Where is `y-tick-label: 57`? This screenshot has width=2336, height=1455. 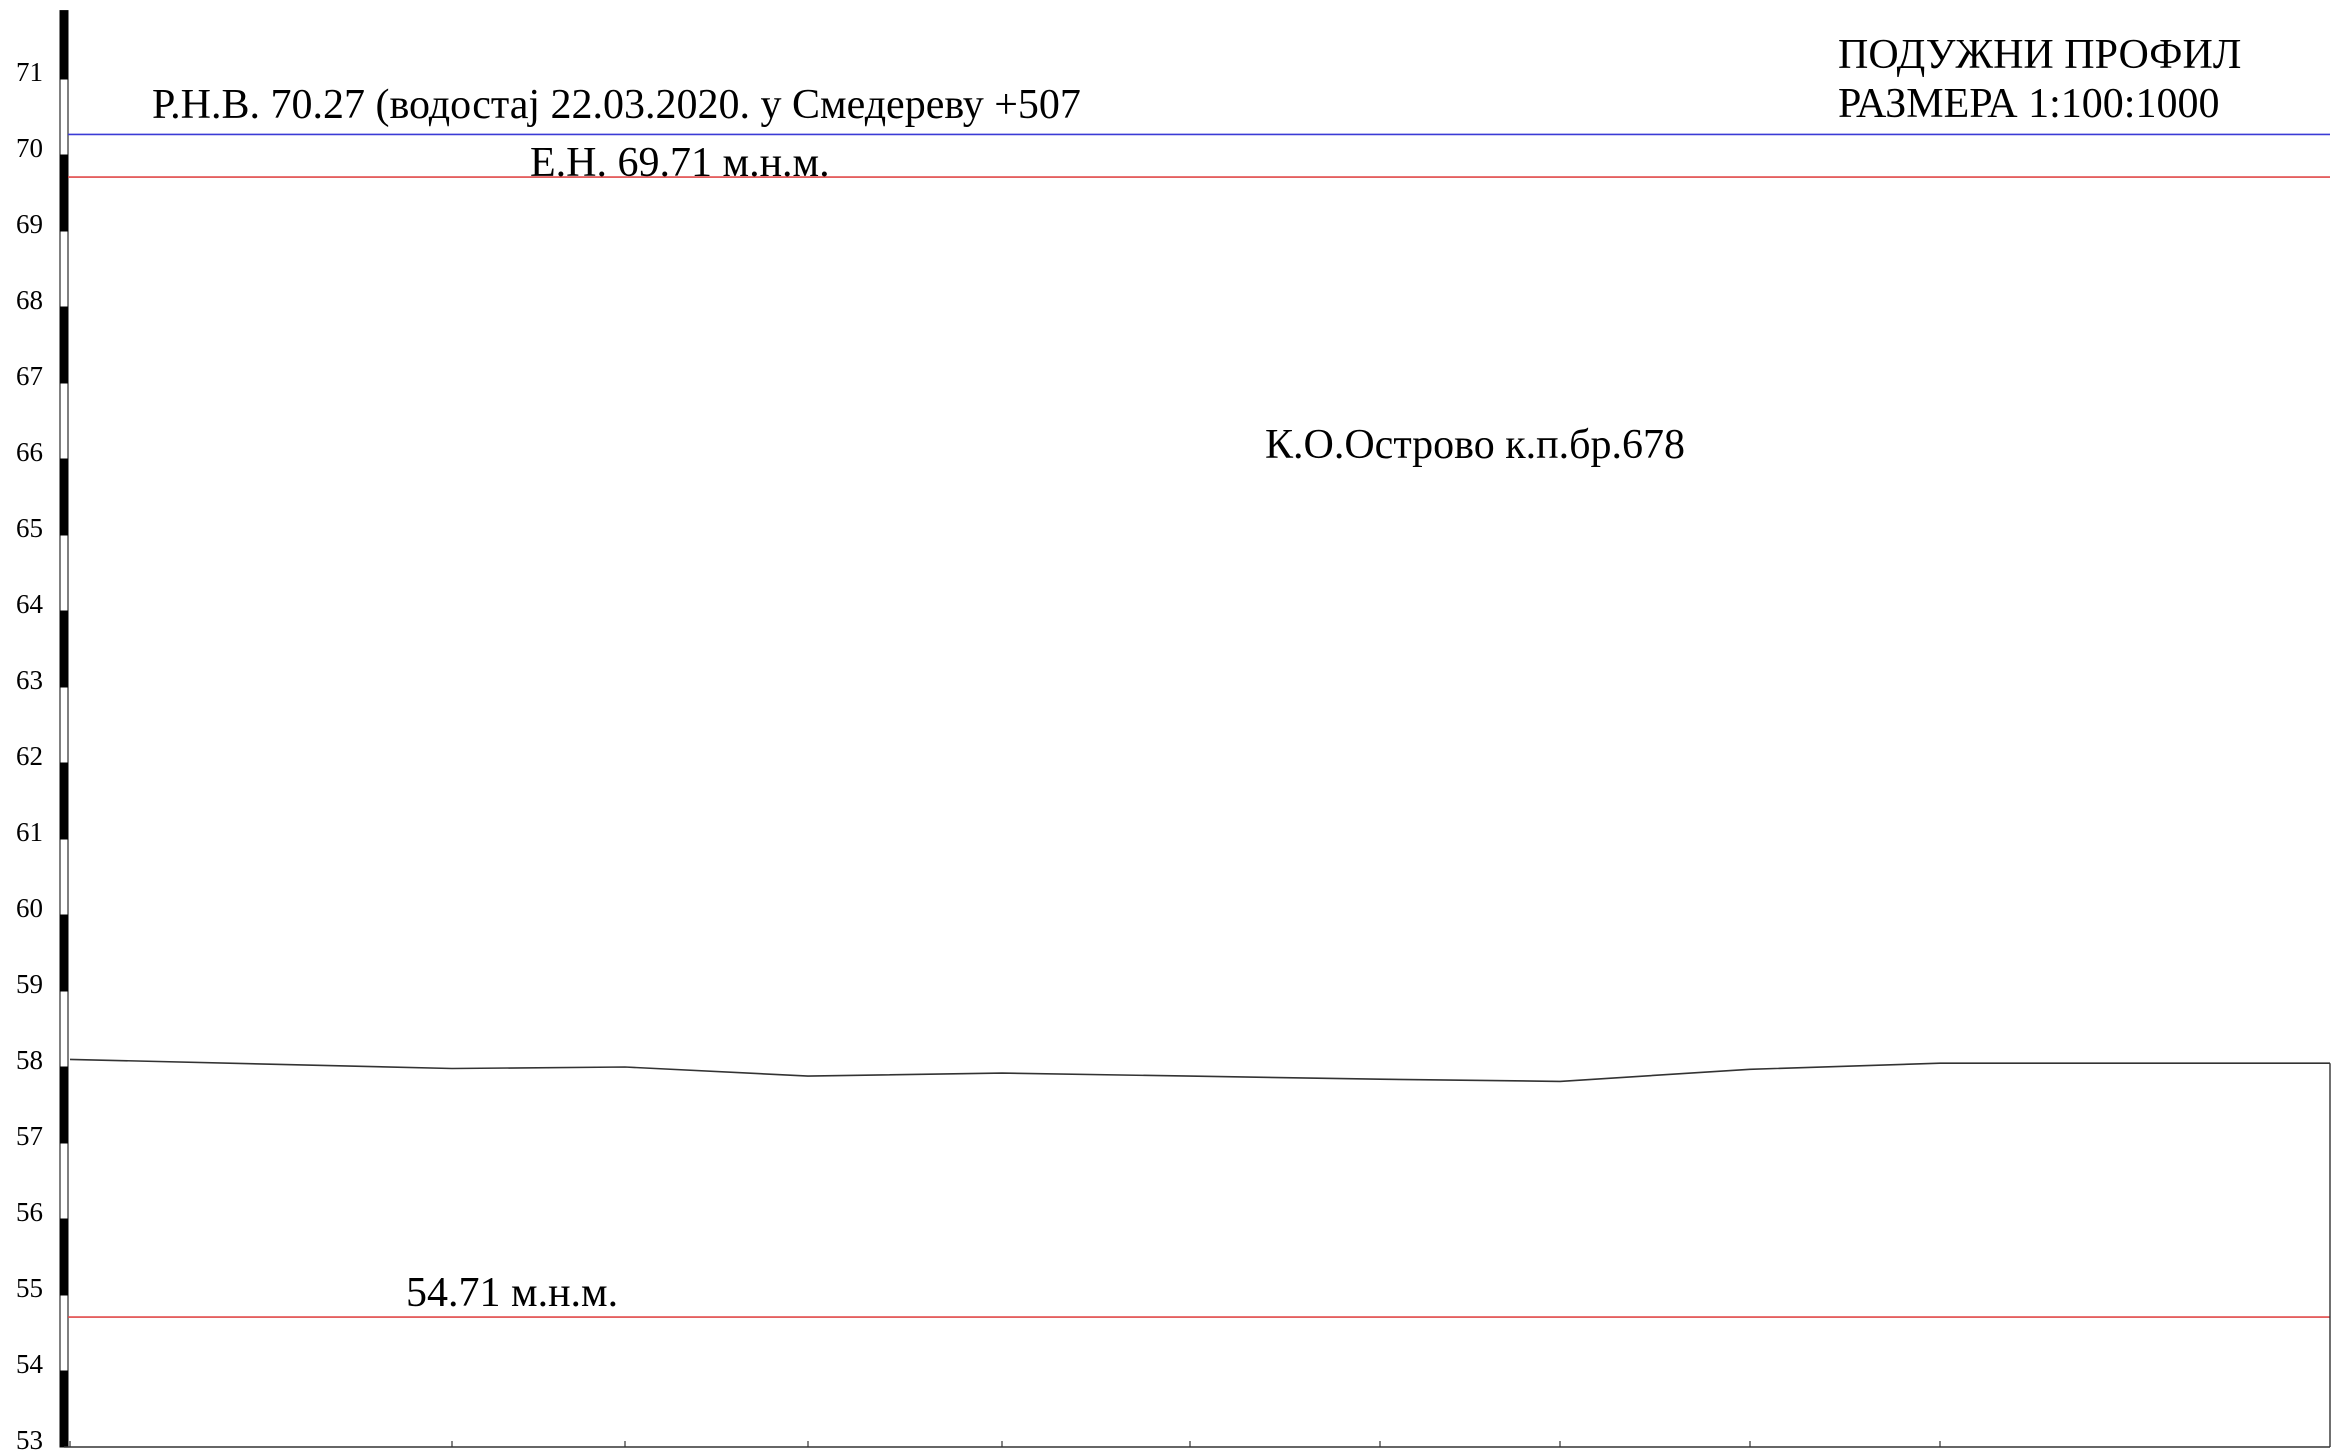 y-tick-label: 57 is located at coordinates (29, 1136).